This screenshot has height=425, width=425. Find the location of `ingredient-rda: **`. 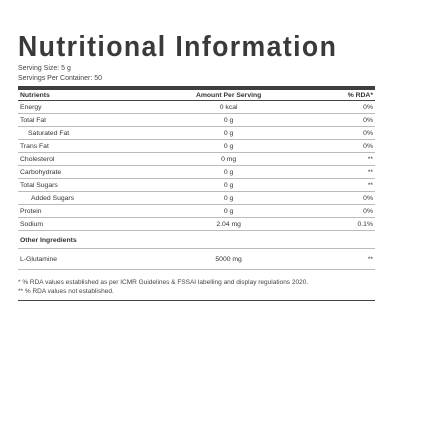

ingredient-rda: ** is located at coordinates (328, 259).